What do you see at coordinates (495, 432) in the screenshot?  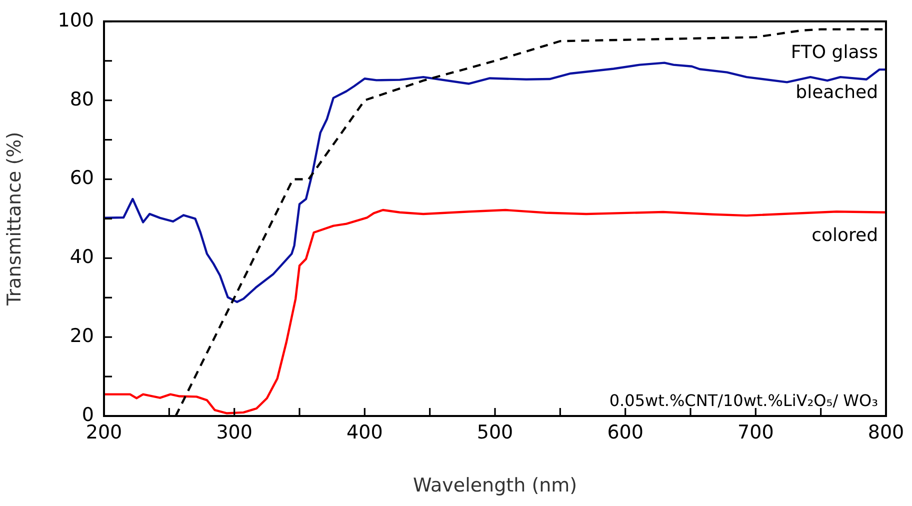 I see `x-tick-label: 500` at bounding box center [495, 432].